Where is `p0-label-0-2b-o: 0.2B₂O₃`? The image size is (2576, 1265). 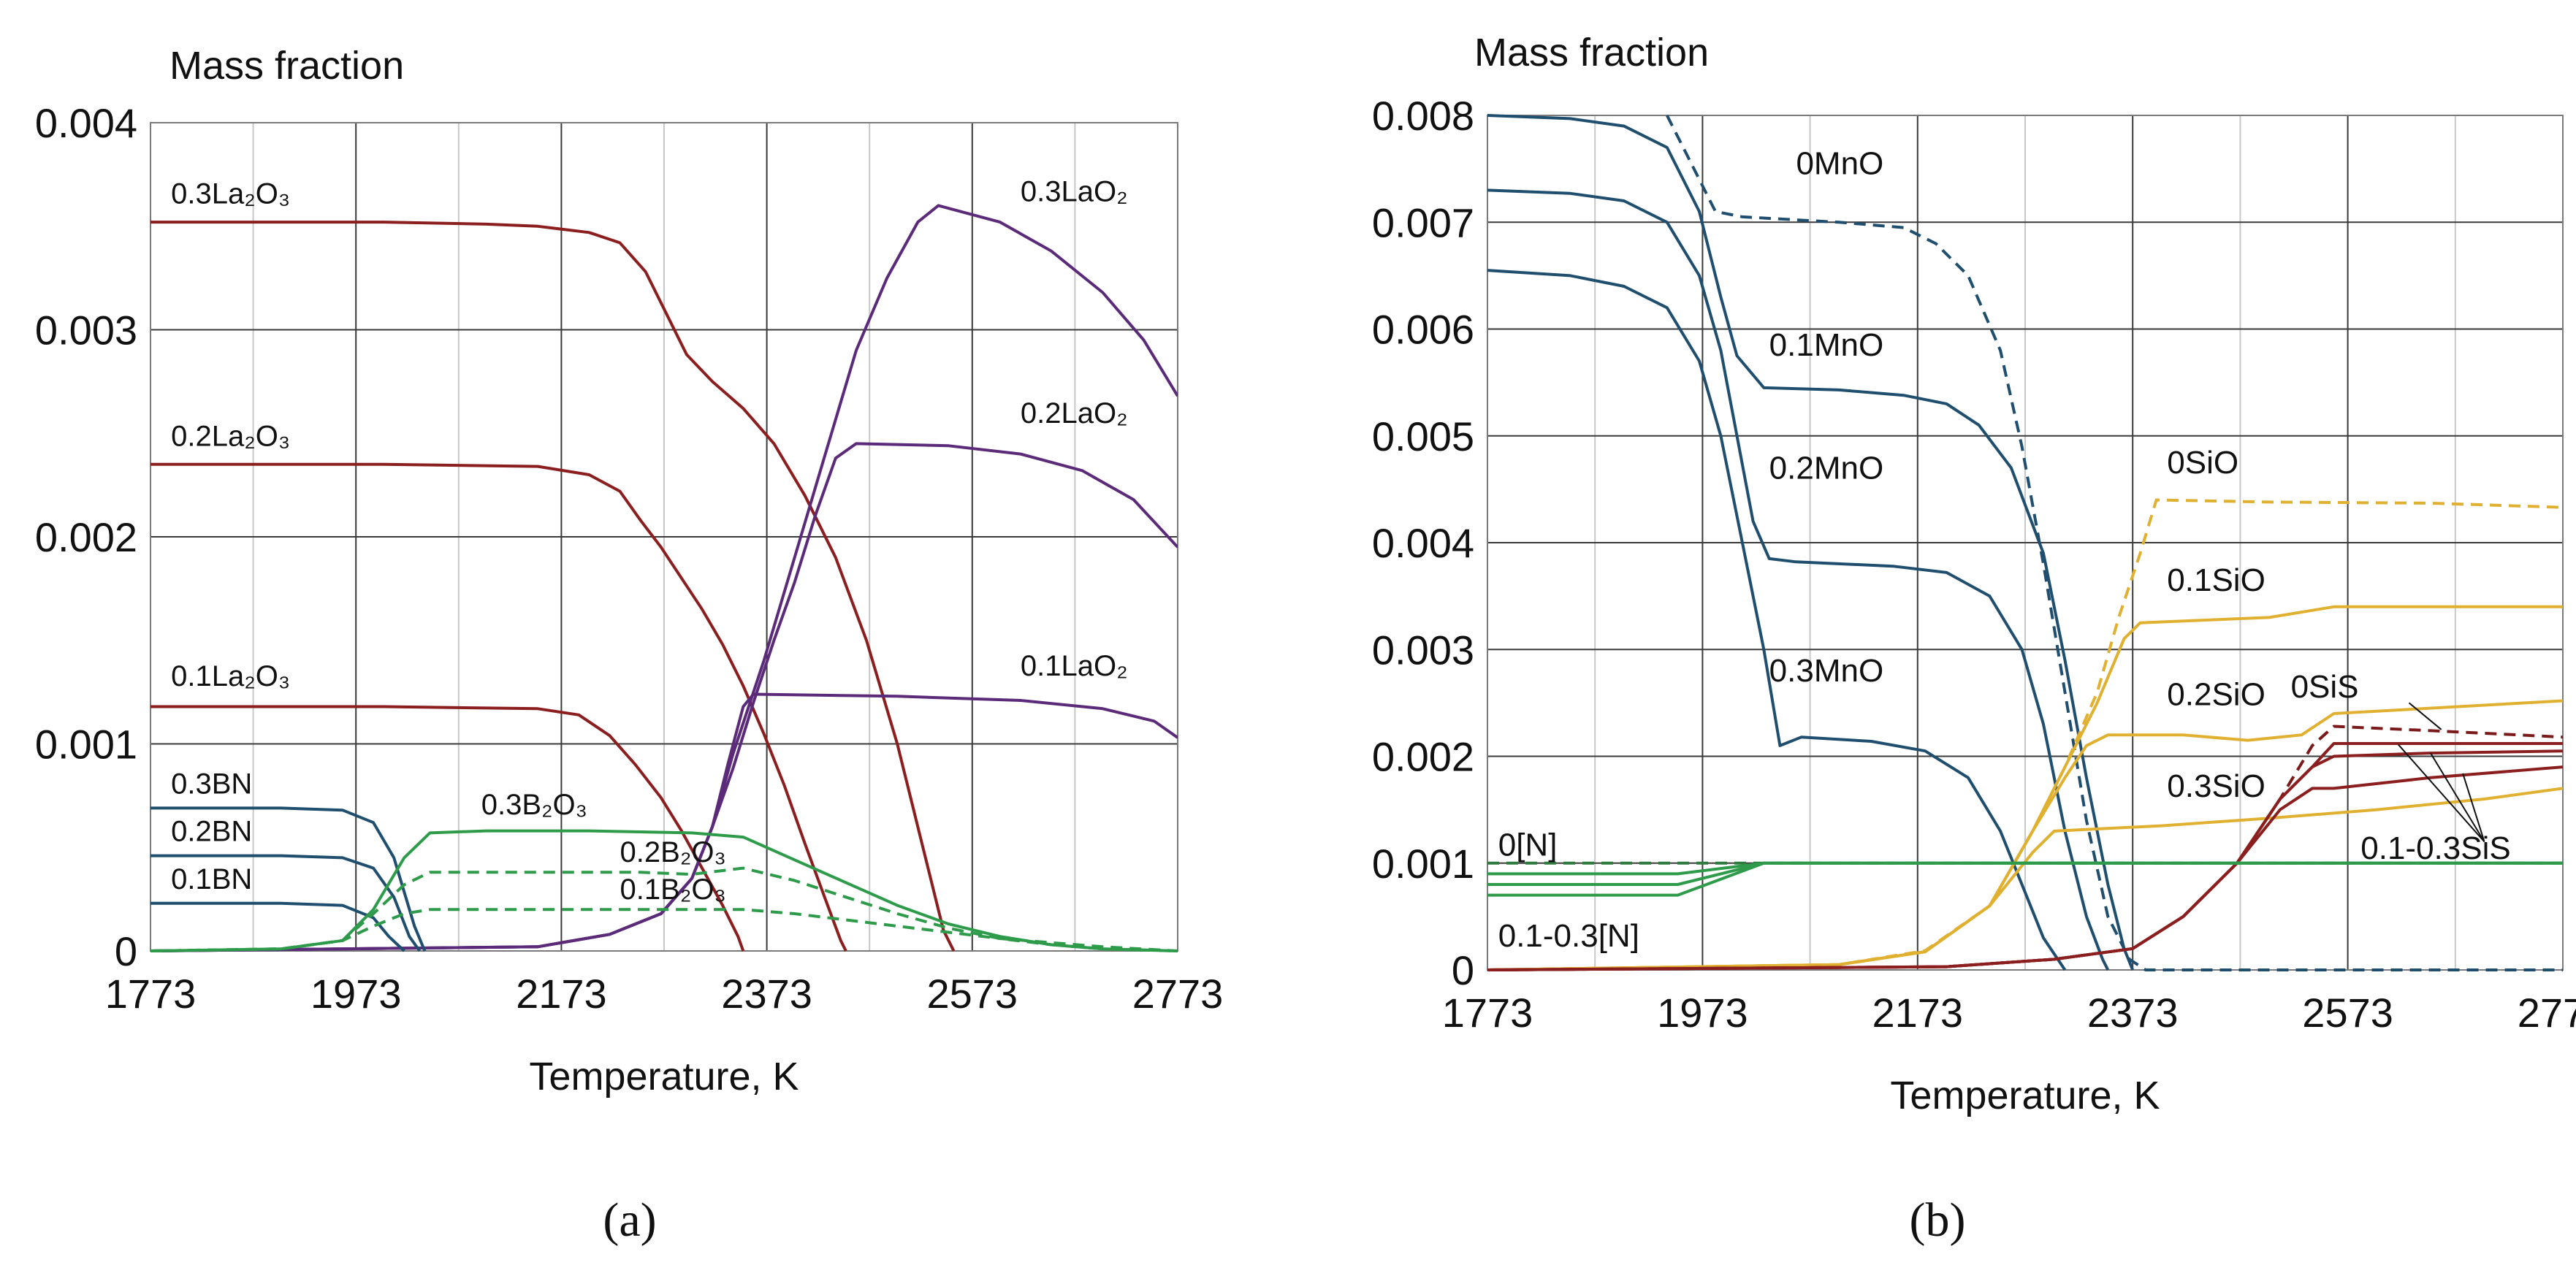
p0-label-0-2b-o: 0.2B₂O₃ is located at coordinates (673, 852).